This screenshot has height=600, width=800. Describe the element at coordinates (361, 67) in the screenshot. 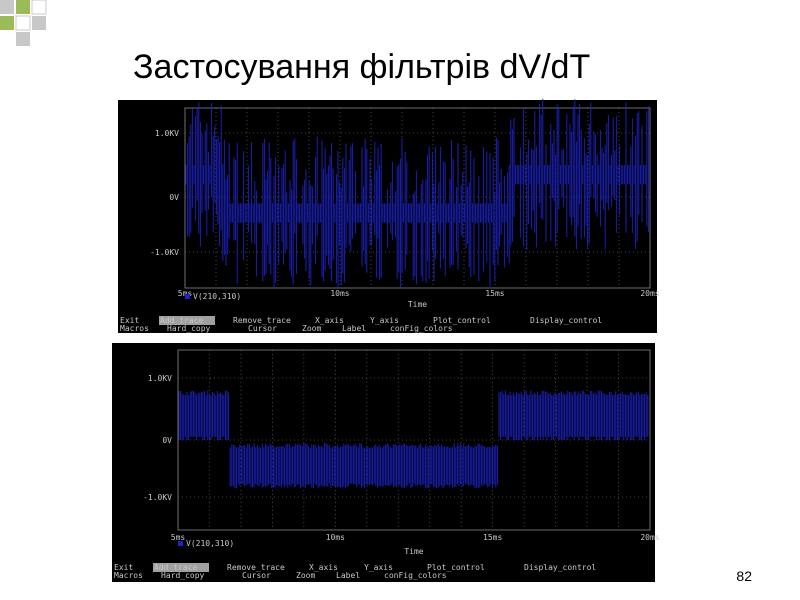

I see `slide-title: Застосування фільтрів dV/dT` at that location.